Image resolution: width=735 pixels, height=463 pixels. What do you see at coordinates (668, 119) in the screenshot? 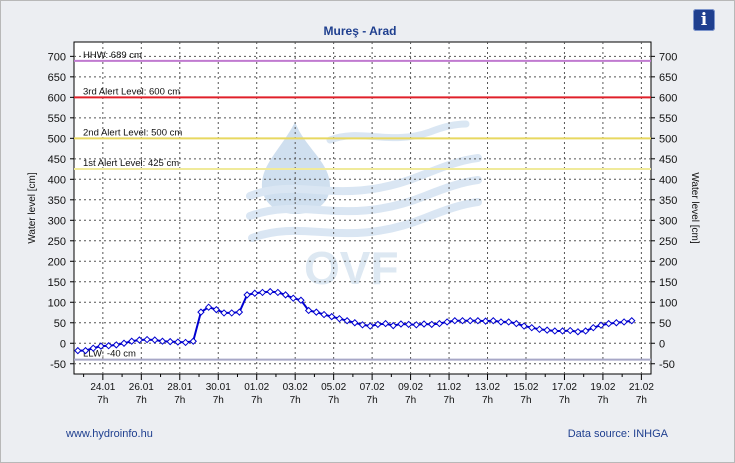
I see `y-tick-label-right: 550` at bounding box center [668, 119].